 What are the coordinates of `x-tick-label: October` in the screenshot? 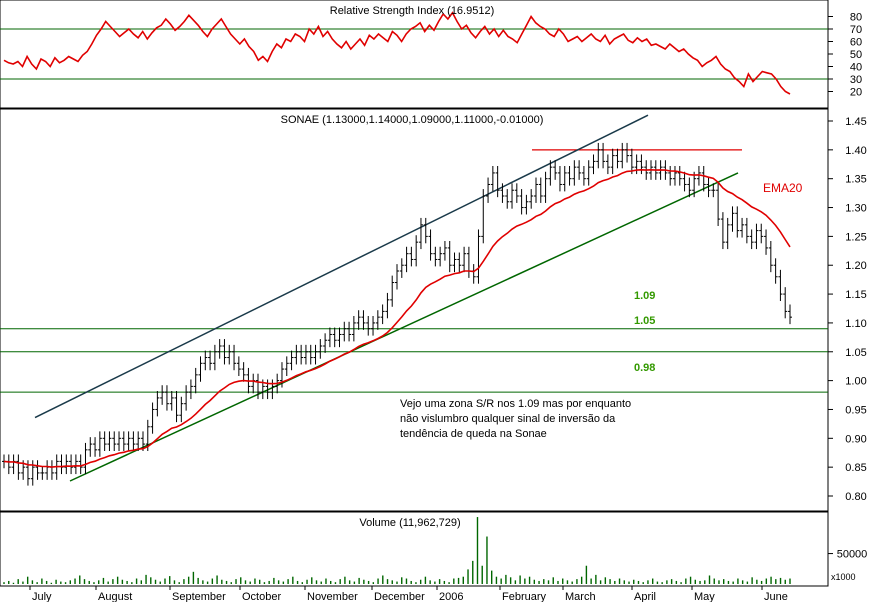 It's located at (261, 596).